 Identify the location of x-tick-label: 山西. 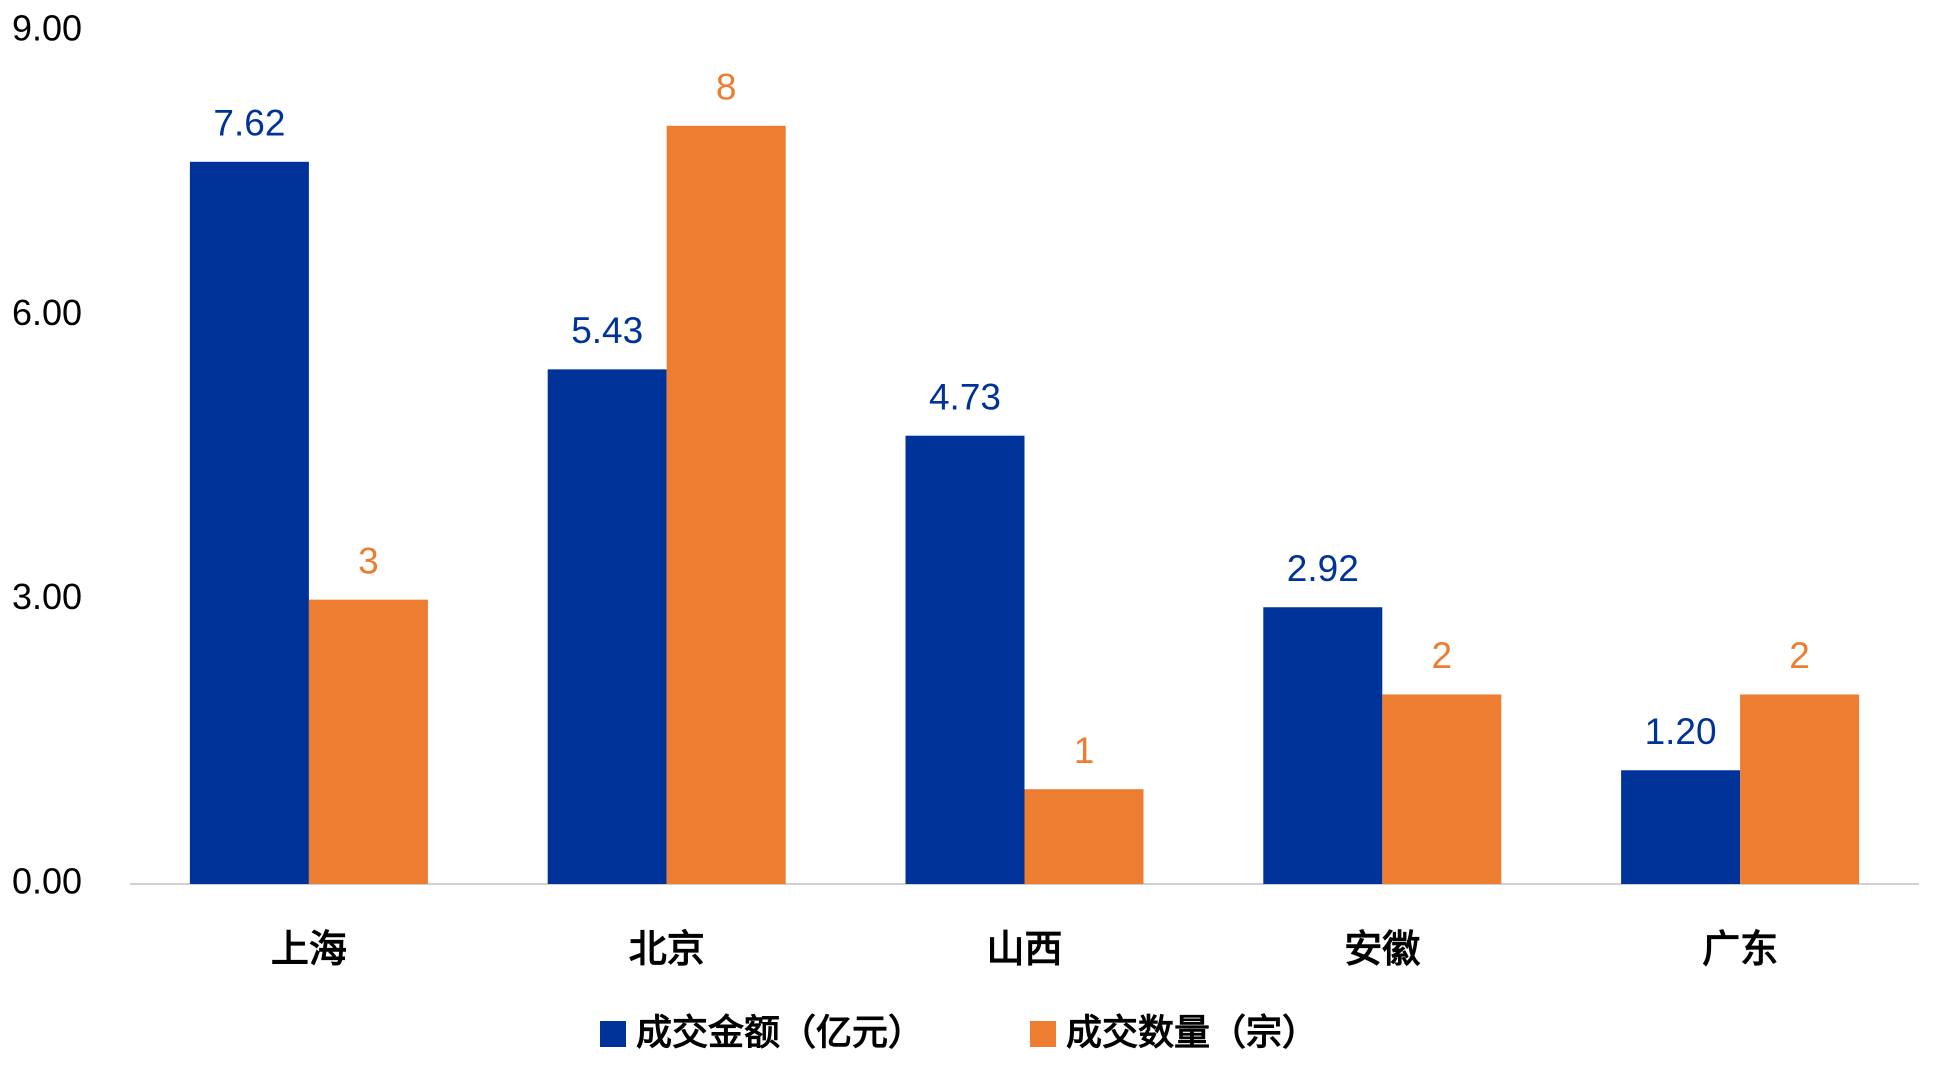
(1024, 950).